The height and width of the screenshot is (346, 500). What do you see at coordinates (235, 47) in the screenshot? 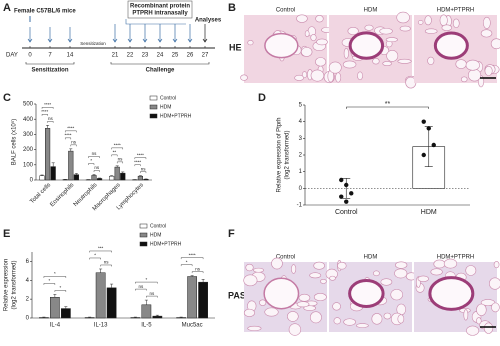
I see `stain-label: HE` at bounding box center [235, 47].